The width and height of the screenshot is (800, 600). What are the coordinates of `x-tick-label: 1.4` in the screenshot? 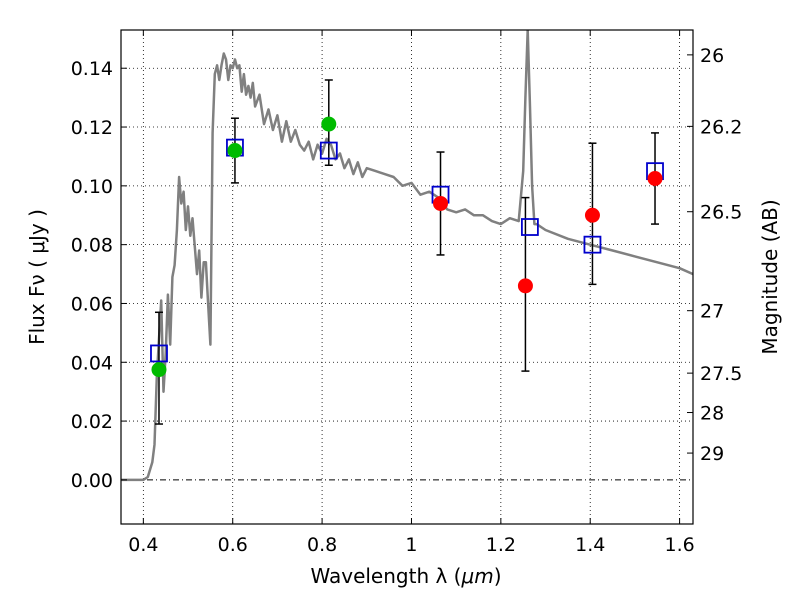 It's located at (590, 545).